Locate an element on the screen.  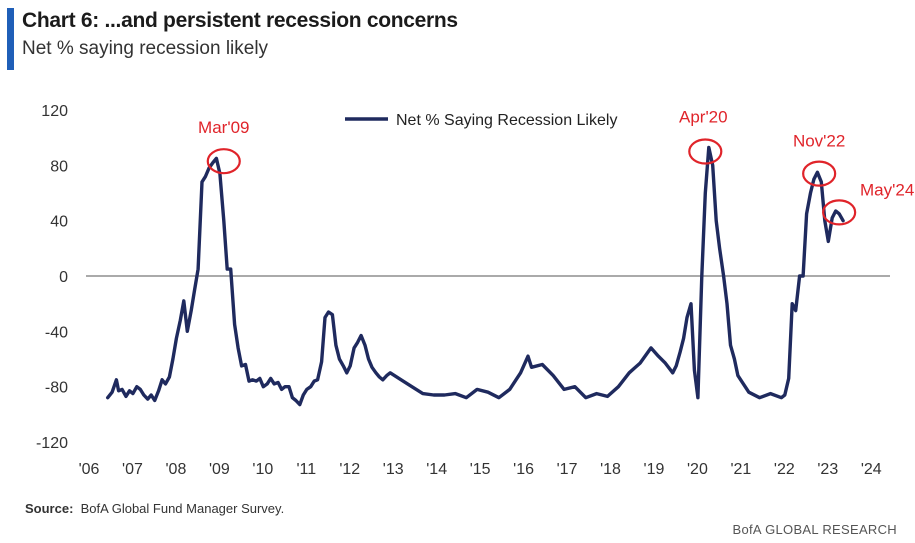
y-tick-label: 0 is located at coordinates (63, 277).